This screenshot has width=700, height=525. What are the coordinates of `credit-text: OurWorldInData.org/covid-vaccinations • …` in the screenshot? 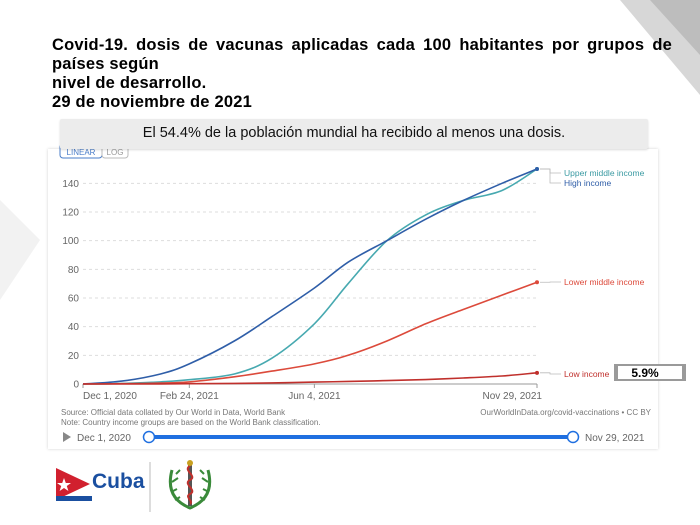 It's located at (565, 412).